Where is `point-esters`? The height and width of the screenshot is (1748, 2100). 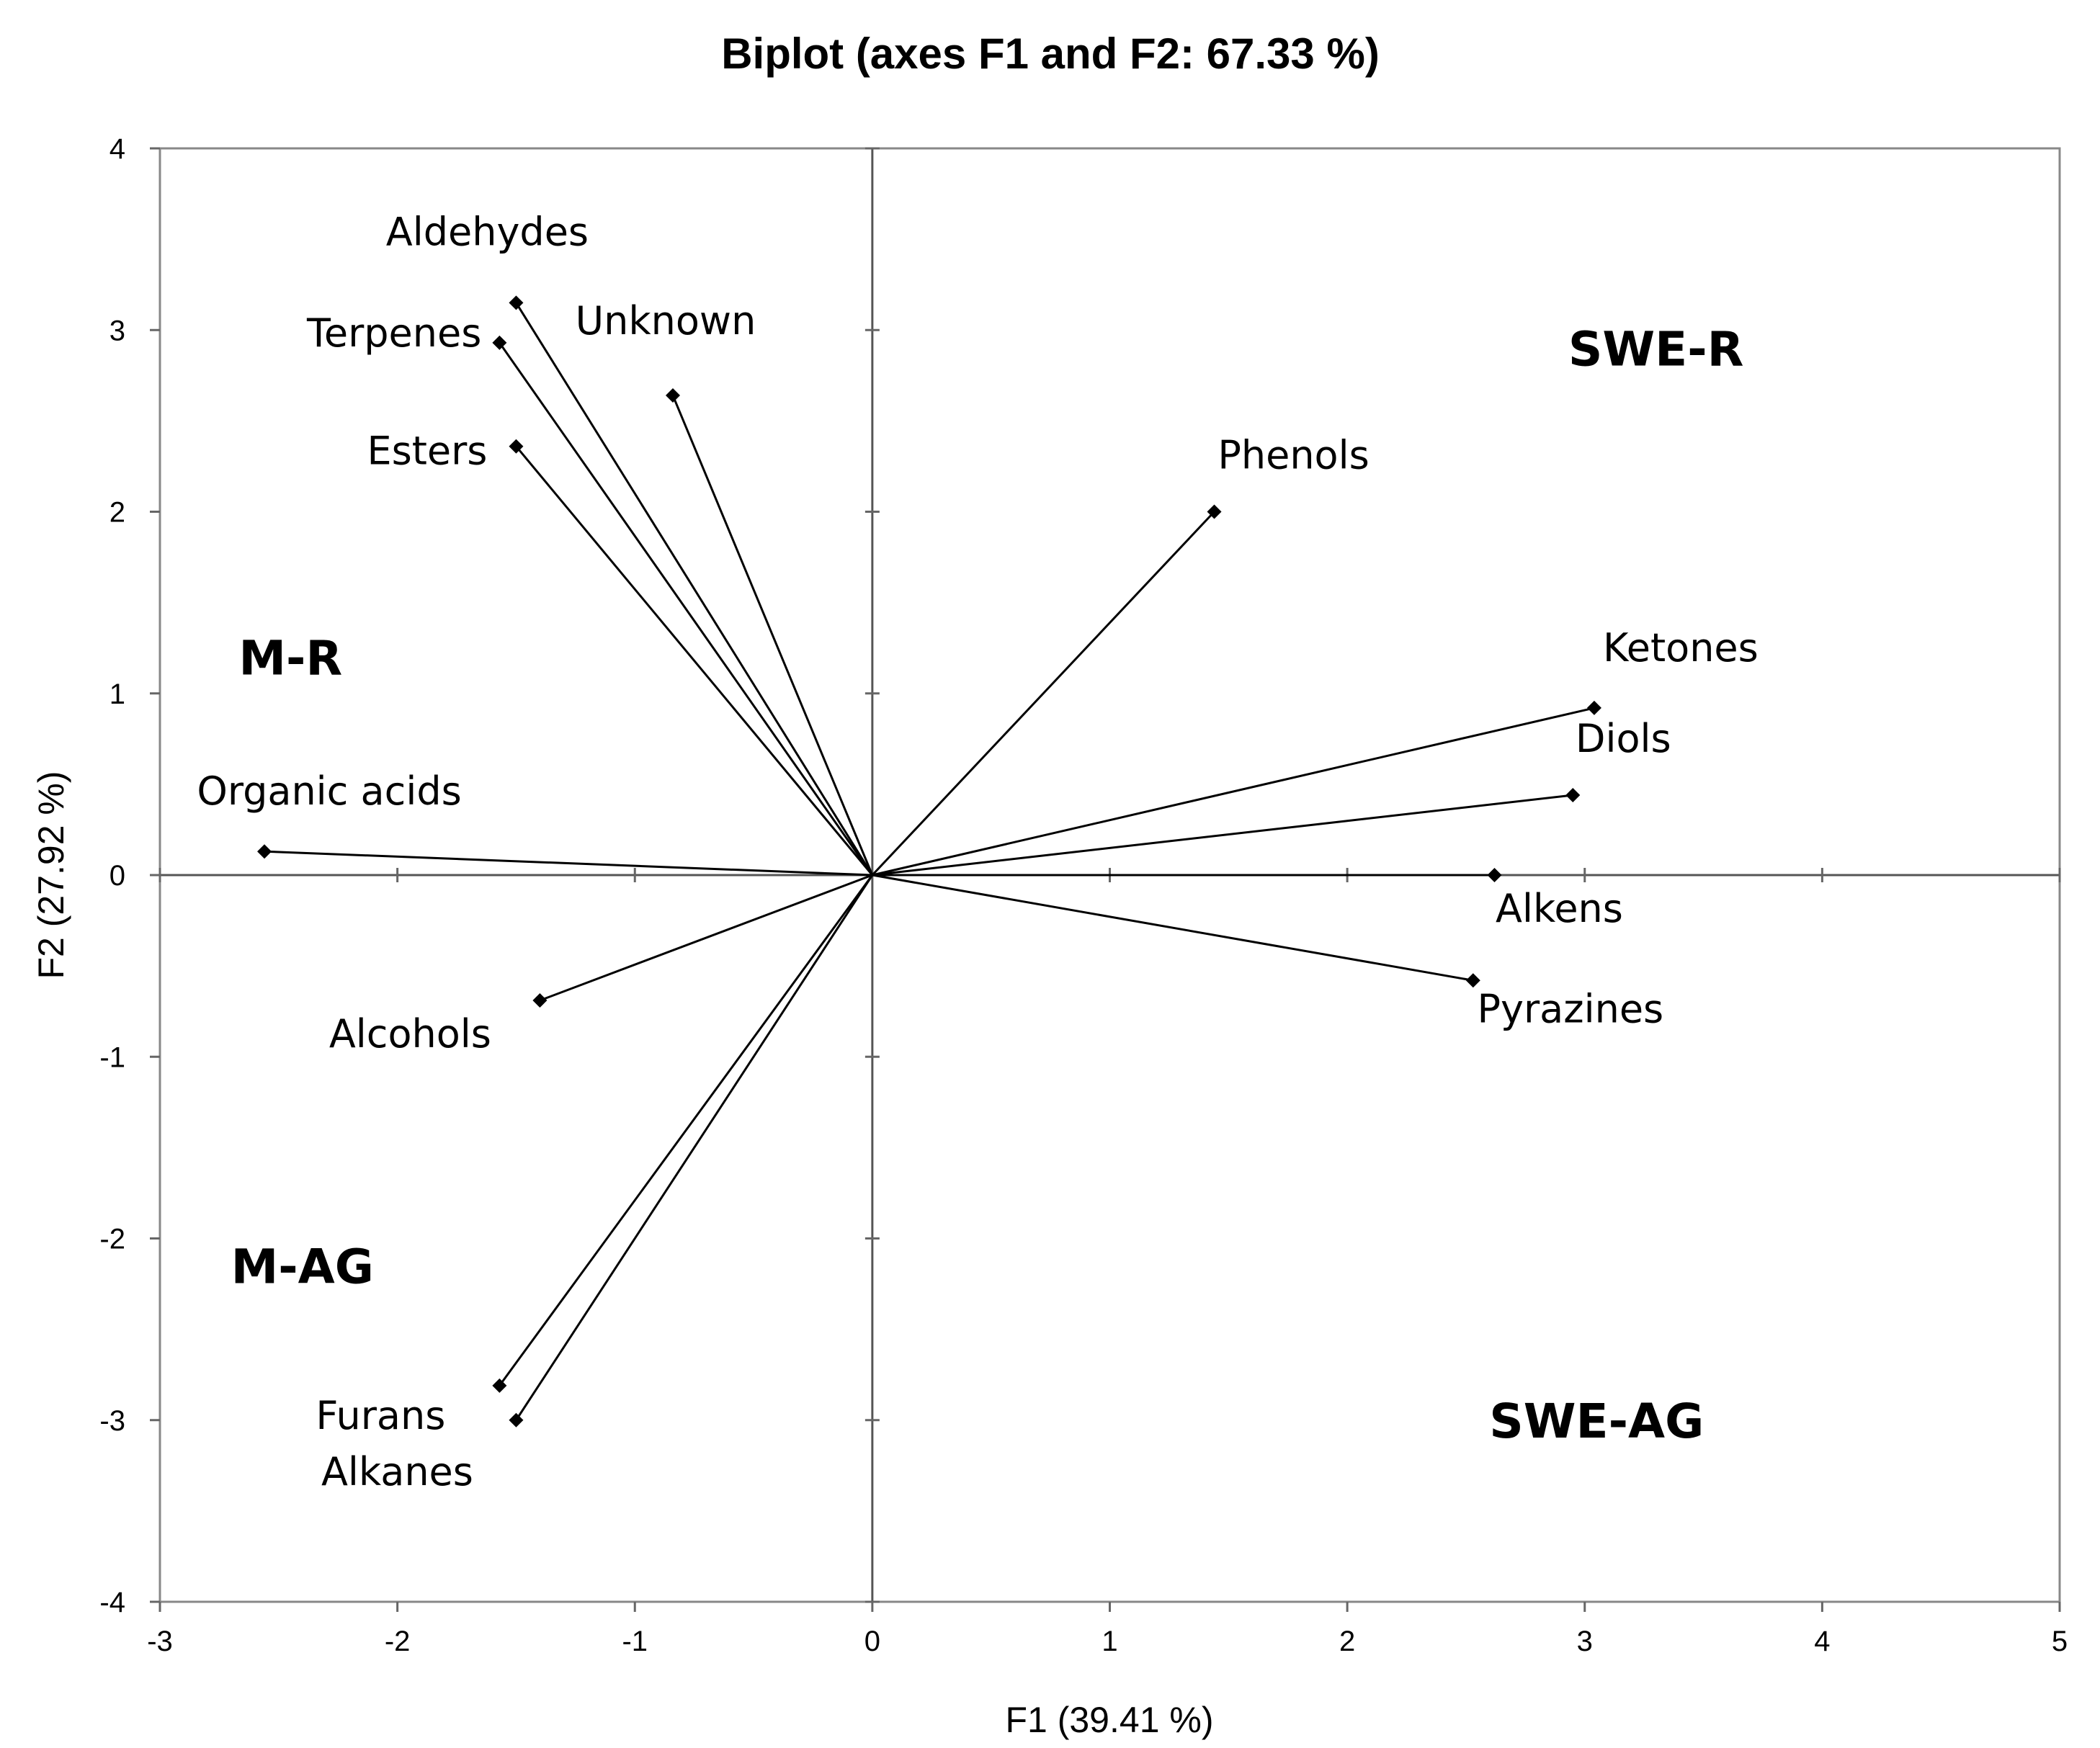 point-esters is located at coordinates (516, 446).